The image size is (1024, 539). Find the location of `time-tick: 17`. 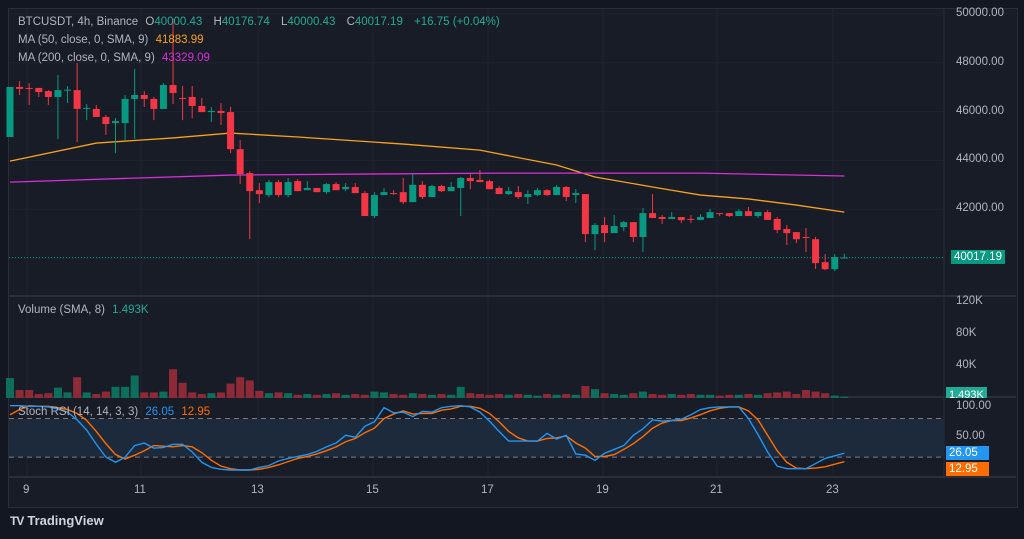

time-tick: 17 is located at coordinates (487, 490).